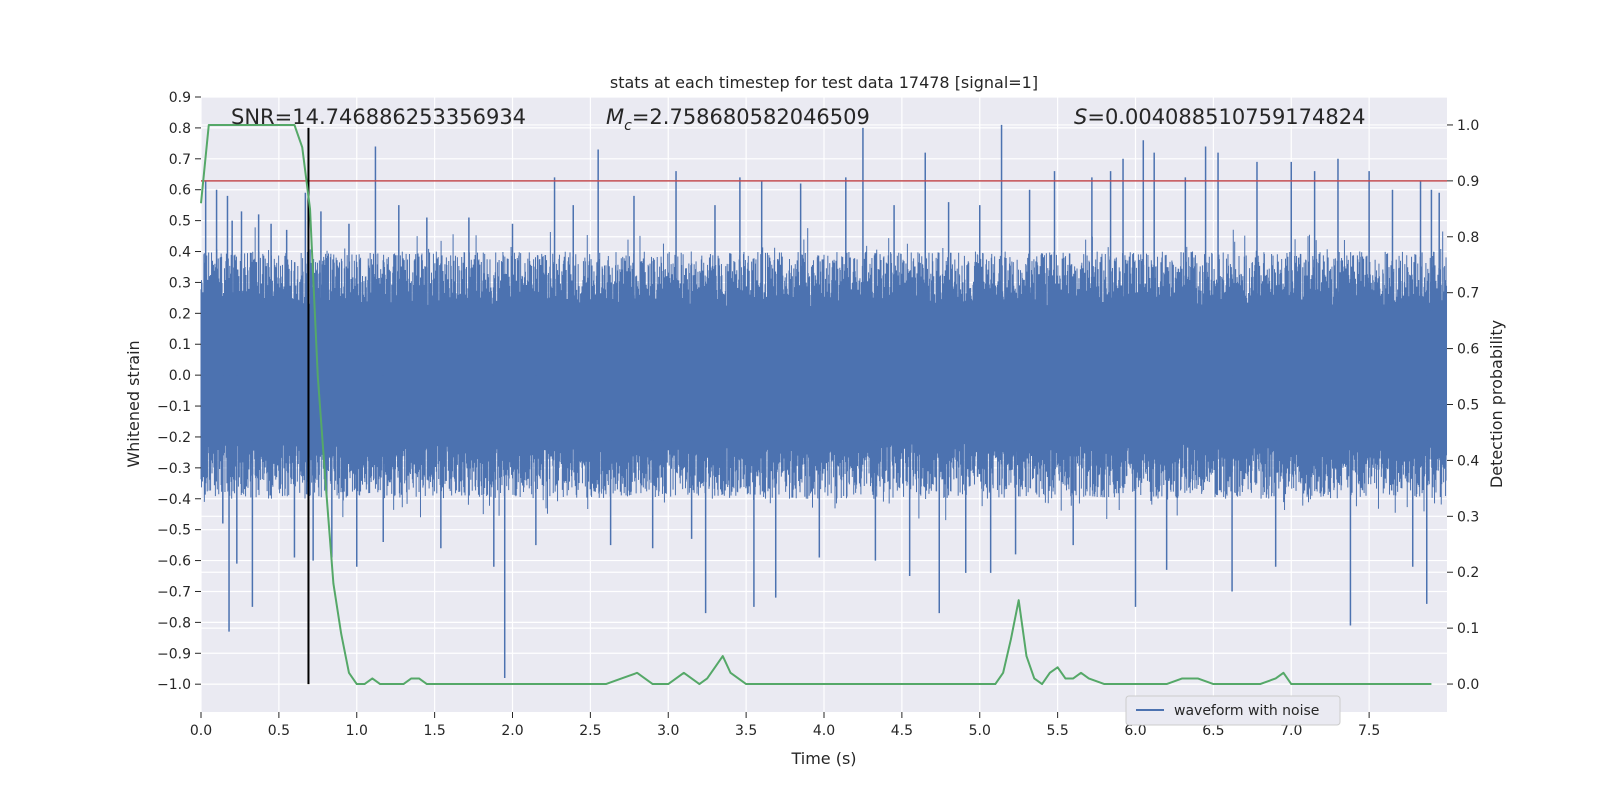  I want to click on y-tick-label: 0.3, so click(180, 283).